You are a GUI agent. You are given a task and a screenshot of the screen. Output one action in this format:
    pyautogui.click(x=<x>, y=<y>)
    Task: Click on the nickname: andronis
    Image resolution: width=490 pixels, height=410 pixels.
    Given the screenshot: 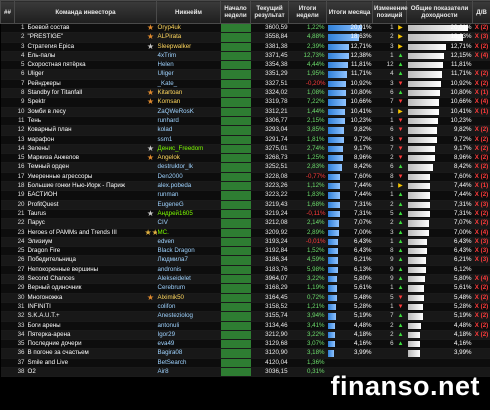 What is the action you would take?
    pyautogui.click(x=188, y=270)
    